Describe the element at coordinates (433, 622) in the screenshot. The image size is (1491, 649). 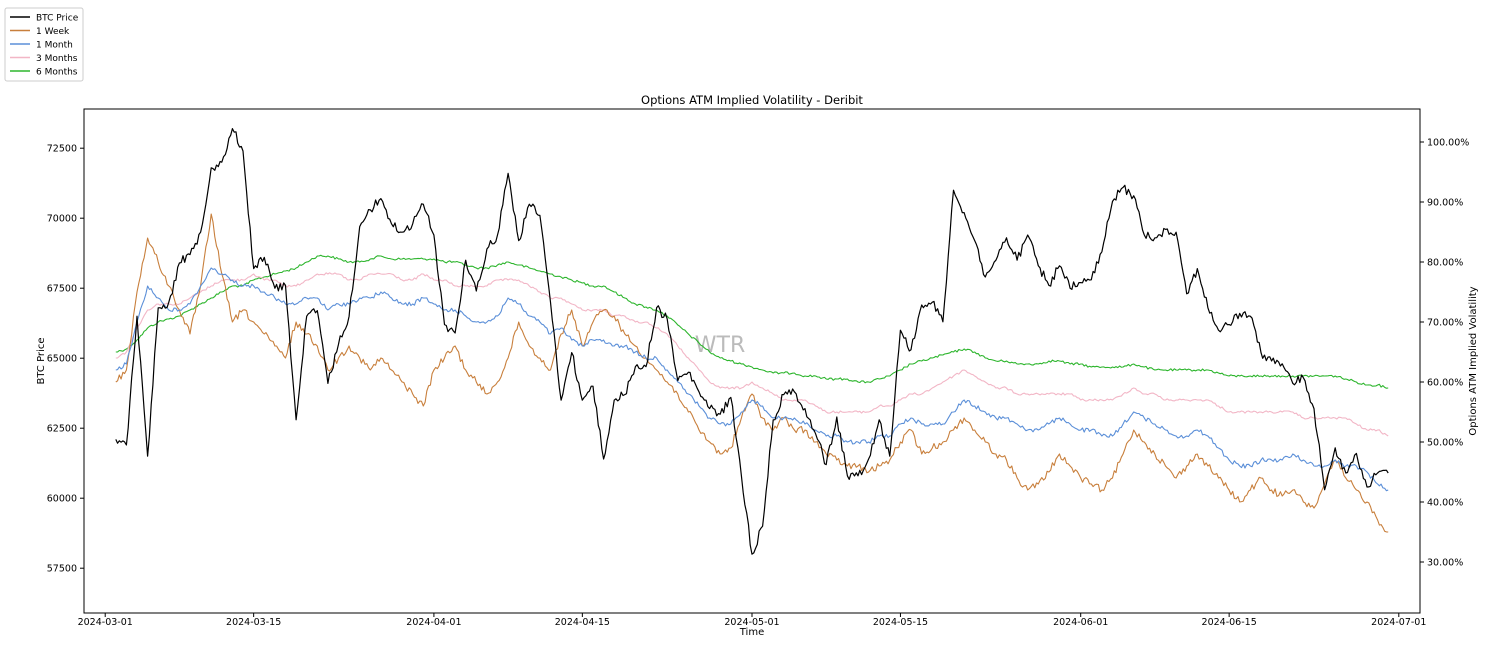
I see `x-tick-label: 2024-04-01` at that location.